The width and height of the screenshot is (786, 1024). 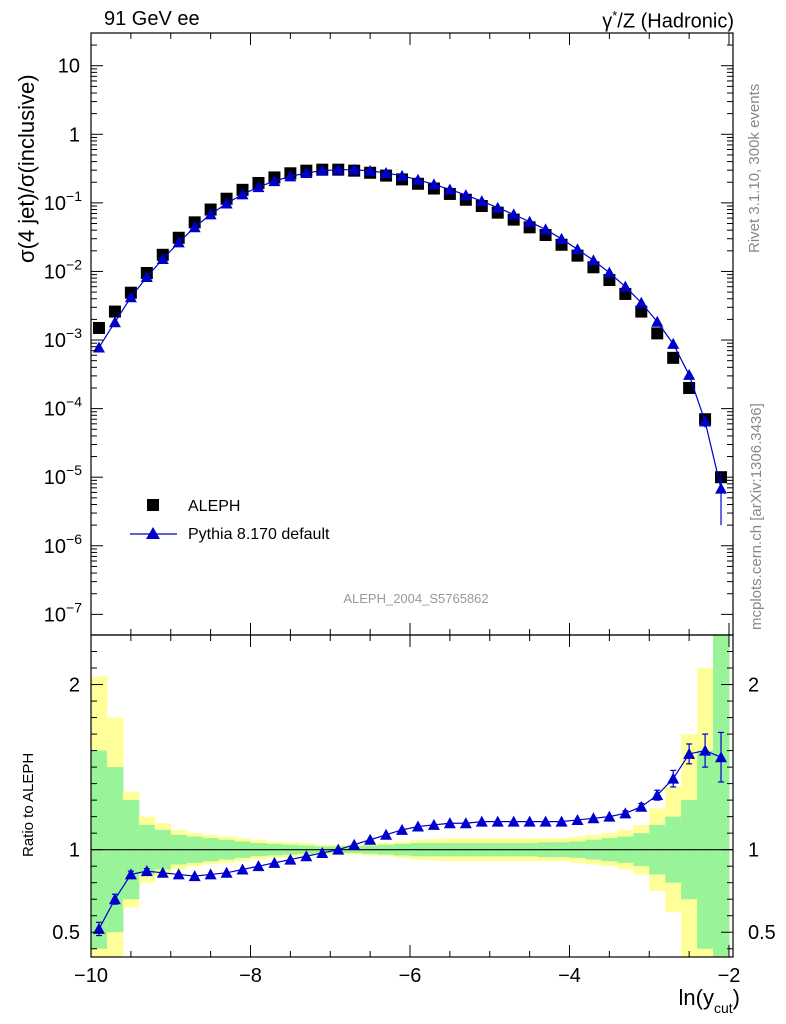 What do you see at coordinates (415, 598) in the screenshot?
I see `watermark: ALEPH_2004_S5765862` at bounding box center [415, 598].